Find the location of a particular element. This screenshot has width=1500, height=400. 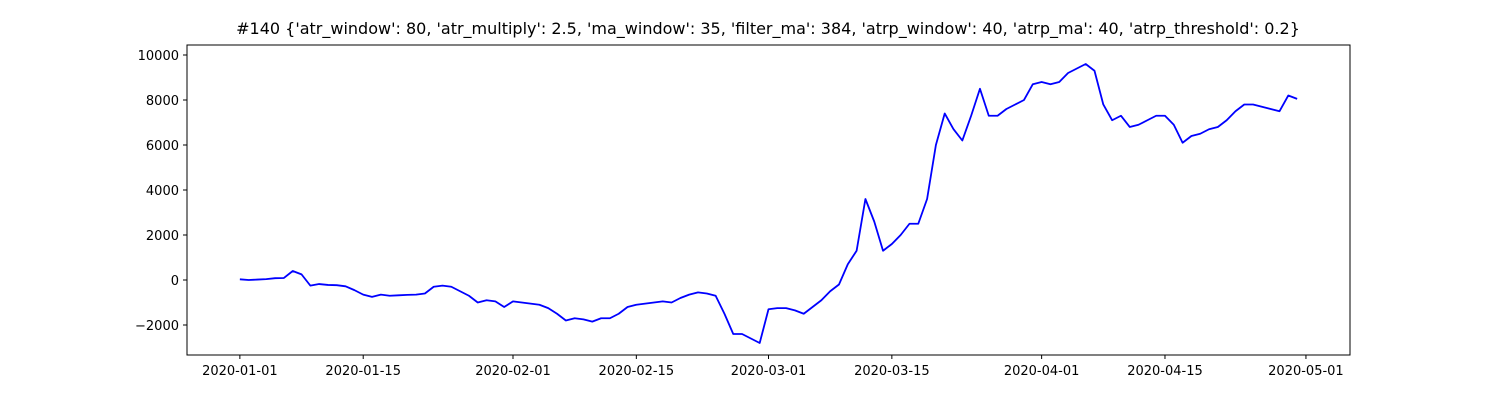

y-tick-label: 2000 is located at coordinates (162, 236).